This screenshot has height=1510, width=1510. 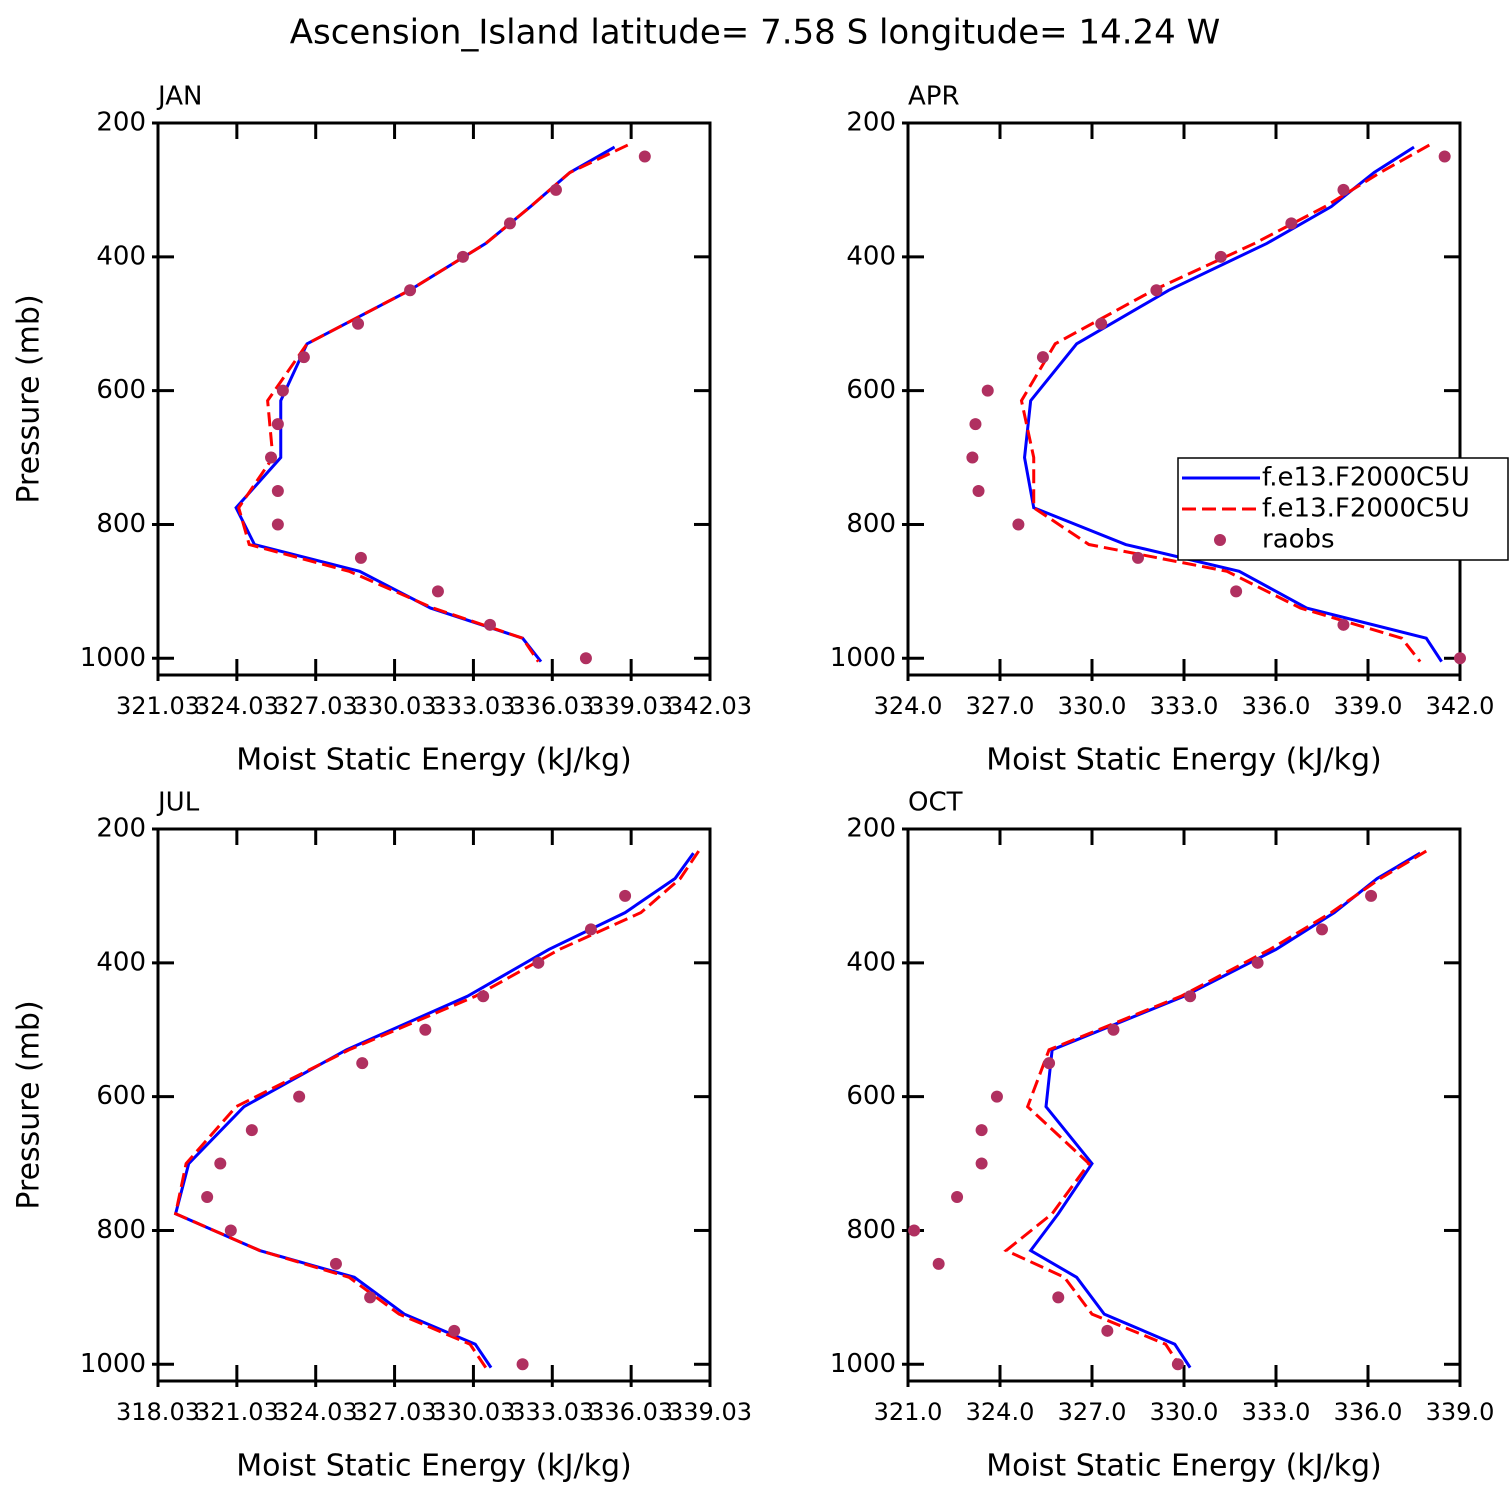 What do you see at coordinates (121, 390) in the screenshot?
I see `y-tick-label: 600` at bounding box center [121, 390].